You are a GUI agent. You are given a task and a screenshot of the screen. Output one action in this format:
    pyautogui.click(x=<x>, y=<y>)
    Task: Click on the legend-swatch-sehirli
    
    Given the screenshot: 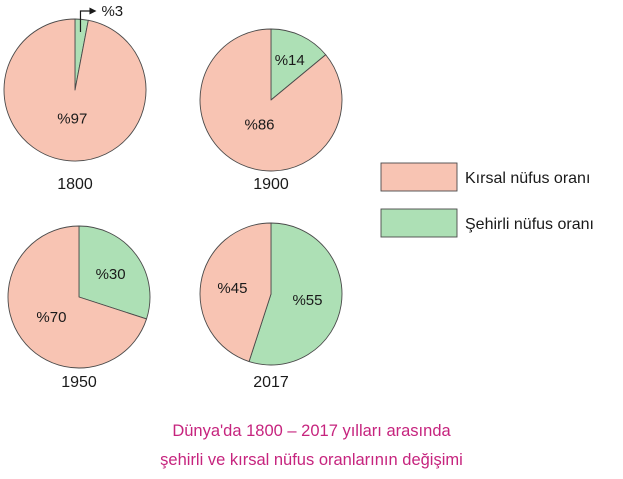 What is the action you would take?
    pyautogui.click(x=419, y=223)
    